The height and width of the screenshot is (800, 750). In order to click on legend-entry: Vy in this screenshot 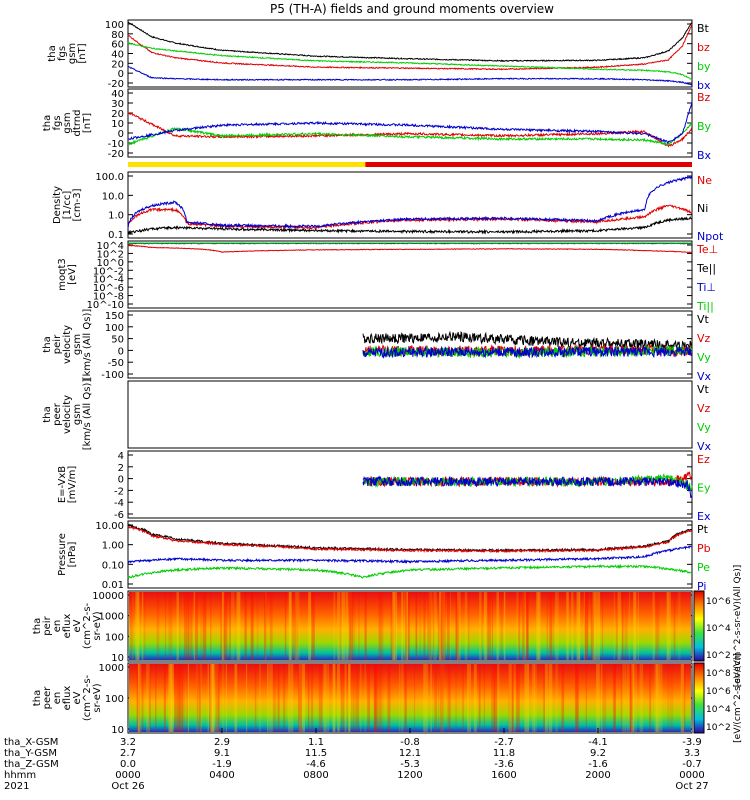, I will do `click(704, 427)`.